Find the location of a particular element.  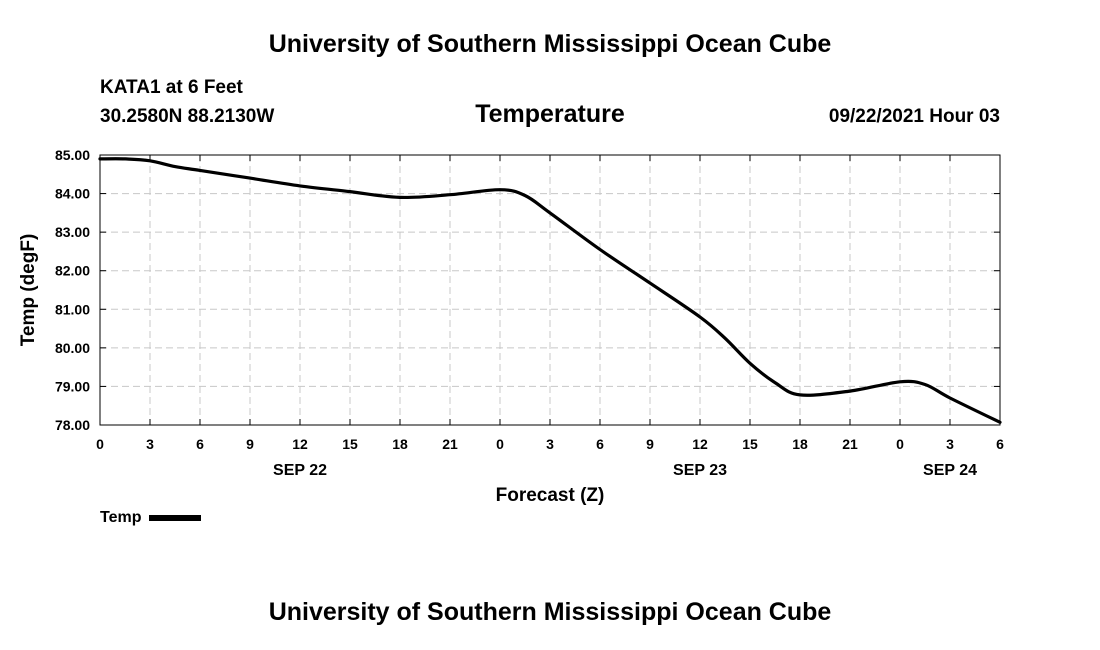

station-coordinates: 30.2580N 88.2130W is located at coordinates (187, 116).